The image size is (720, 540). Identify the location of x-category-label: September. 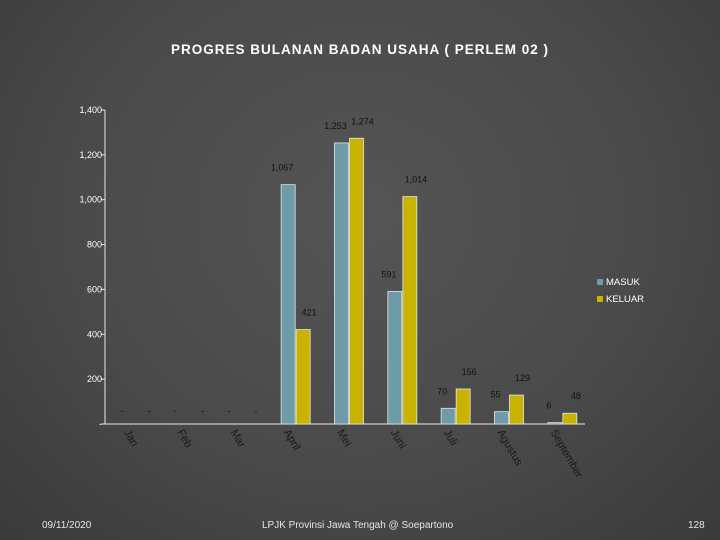
(566, 454).